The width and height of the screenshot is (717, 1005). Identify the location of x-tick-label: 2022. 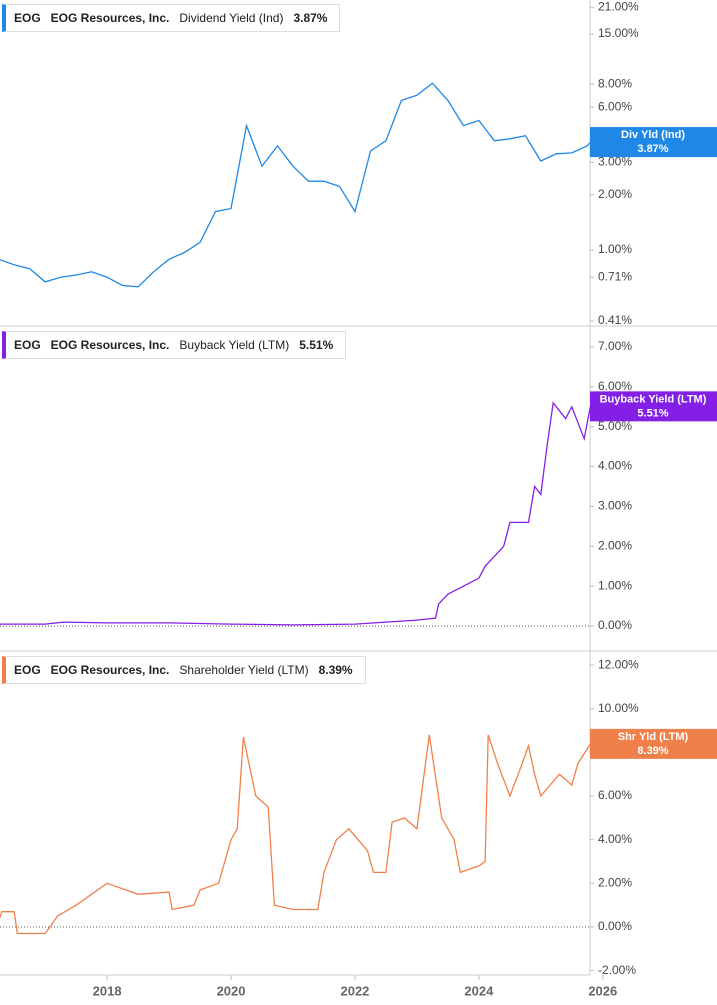
(354, 990).